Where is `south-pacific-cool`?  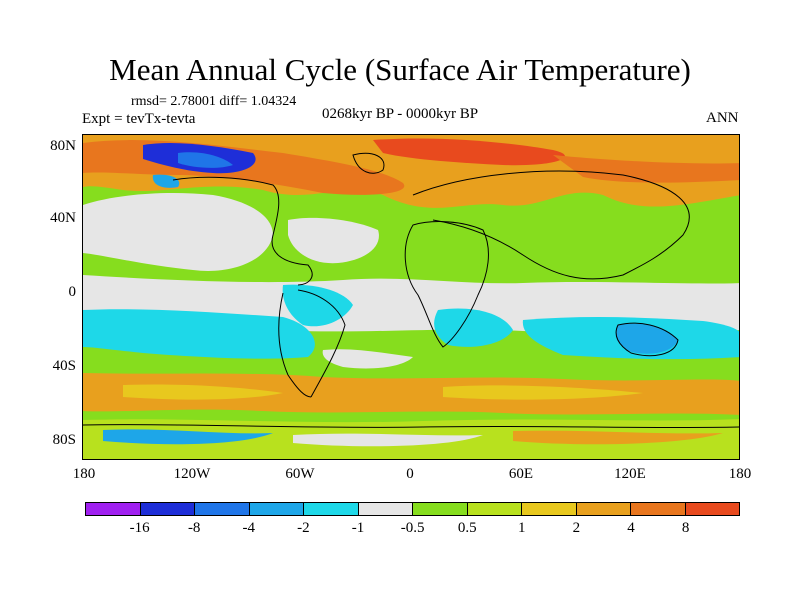 south-pacific-cool is located at coordinates (199, 334).